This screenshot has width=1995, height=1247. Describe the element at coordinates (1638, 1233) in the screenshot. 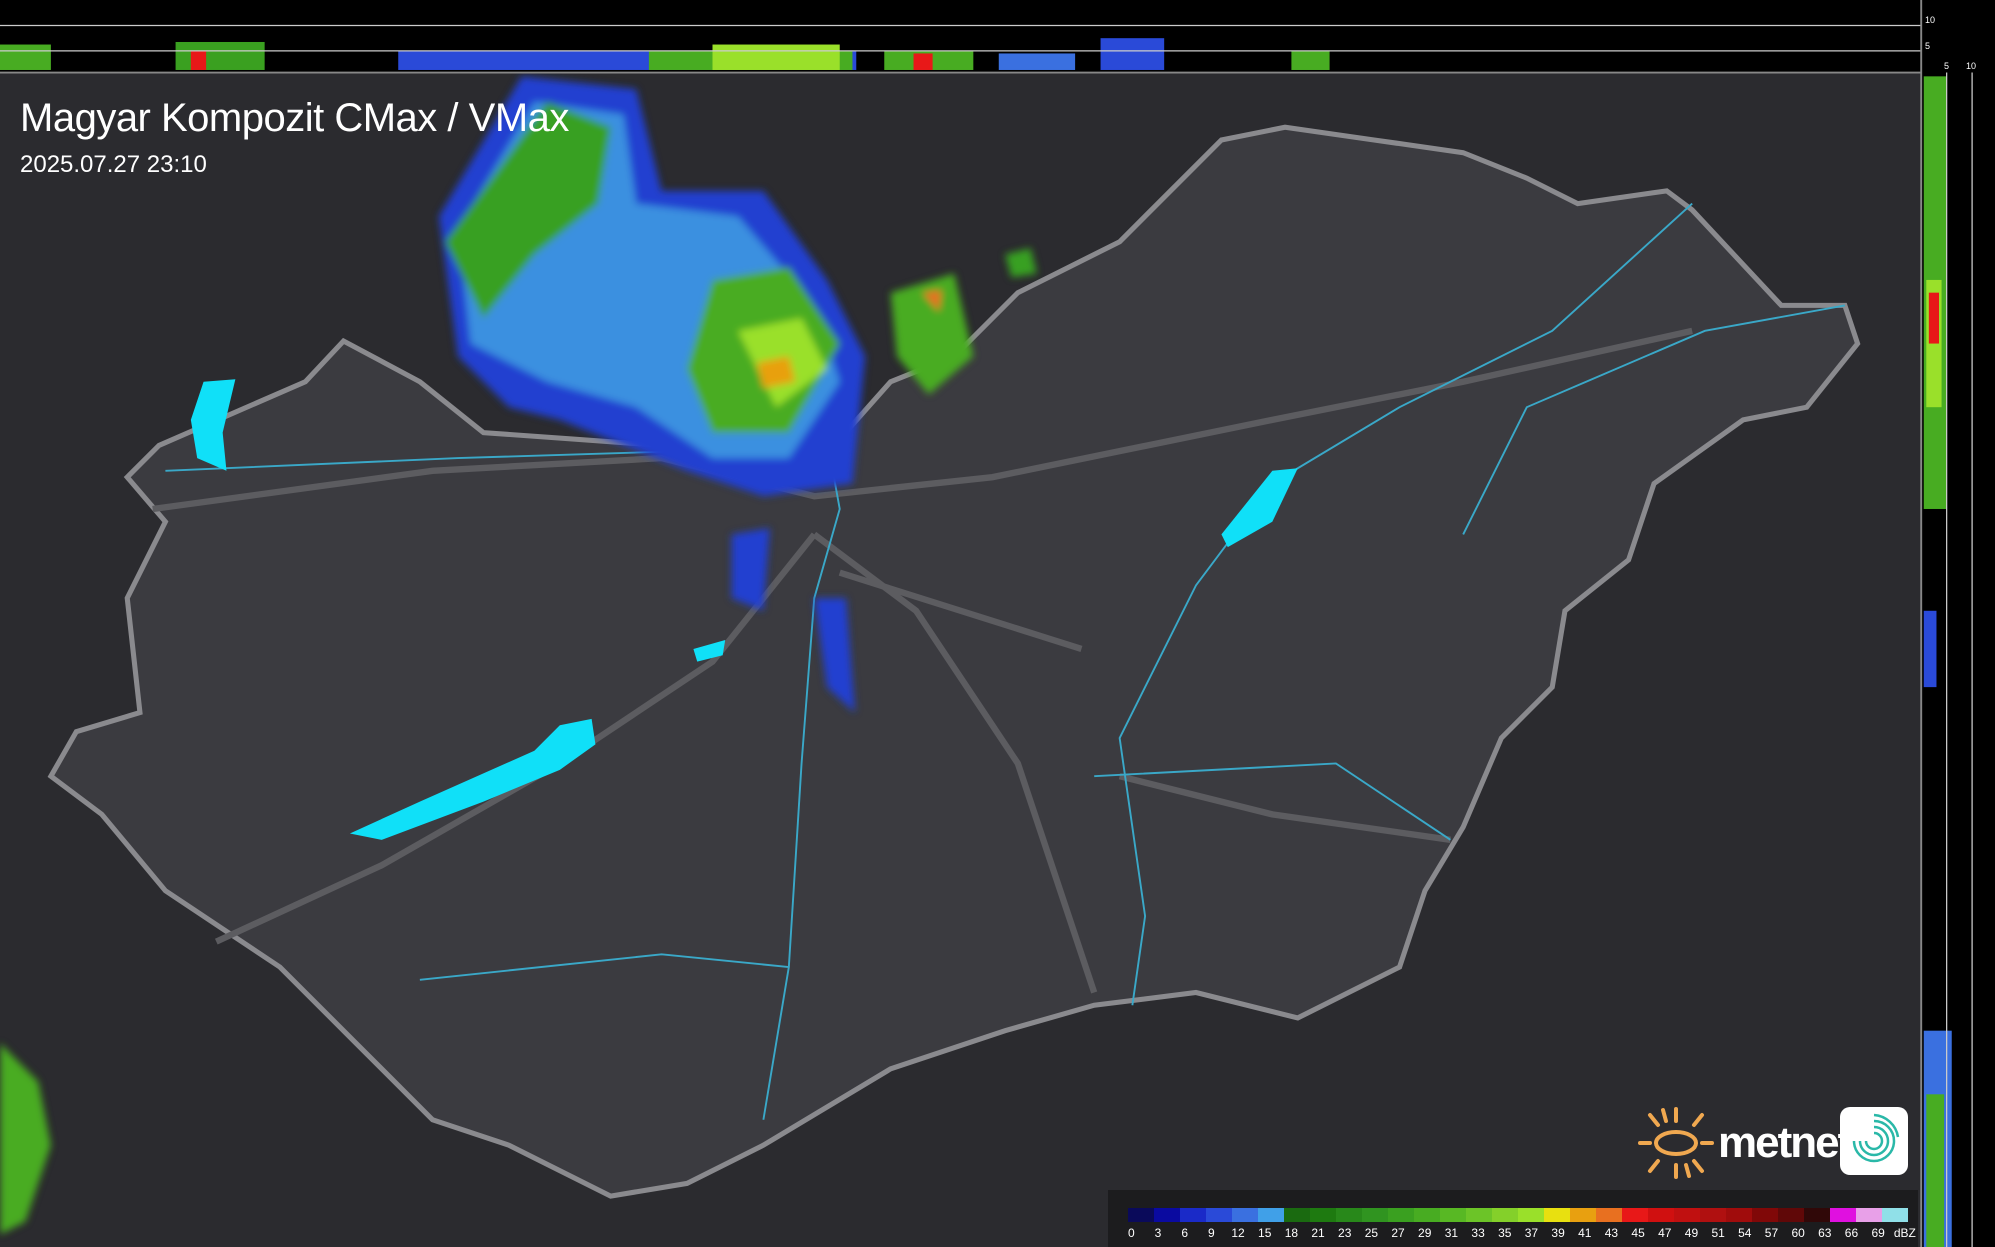

I see `legend-label: 45` at that location.